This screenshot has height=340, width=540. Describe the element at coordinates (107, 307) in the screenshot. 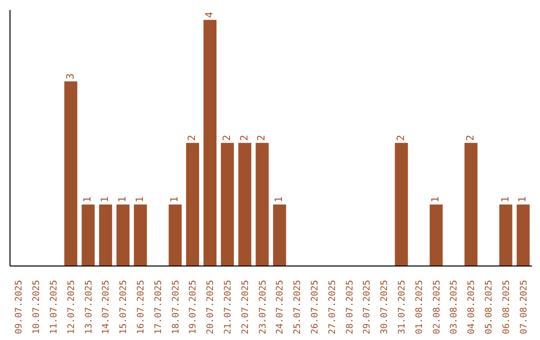

I see `x-tick-label: 14.07.2025` at that location.